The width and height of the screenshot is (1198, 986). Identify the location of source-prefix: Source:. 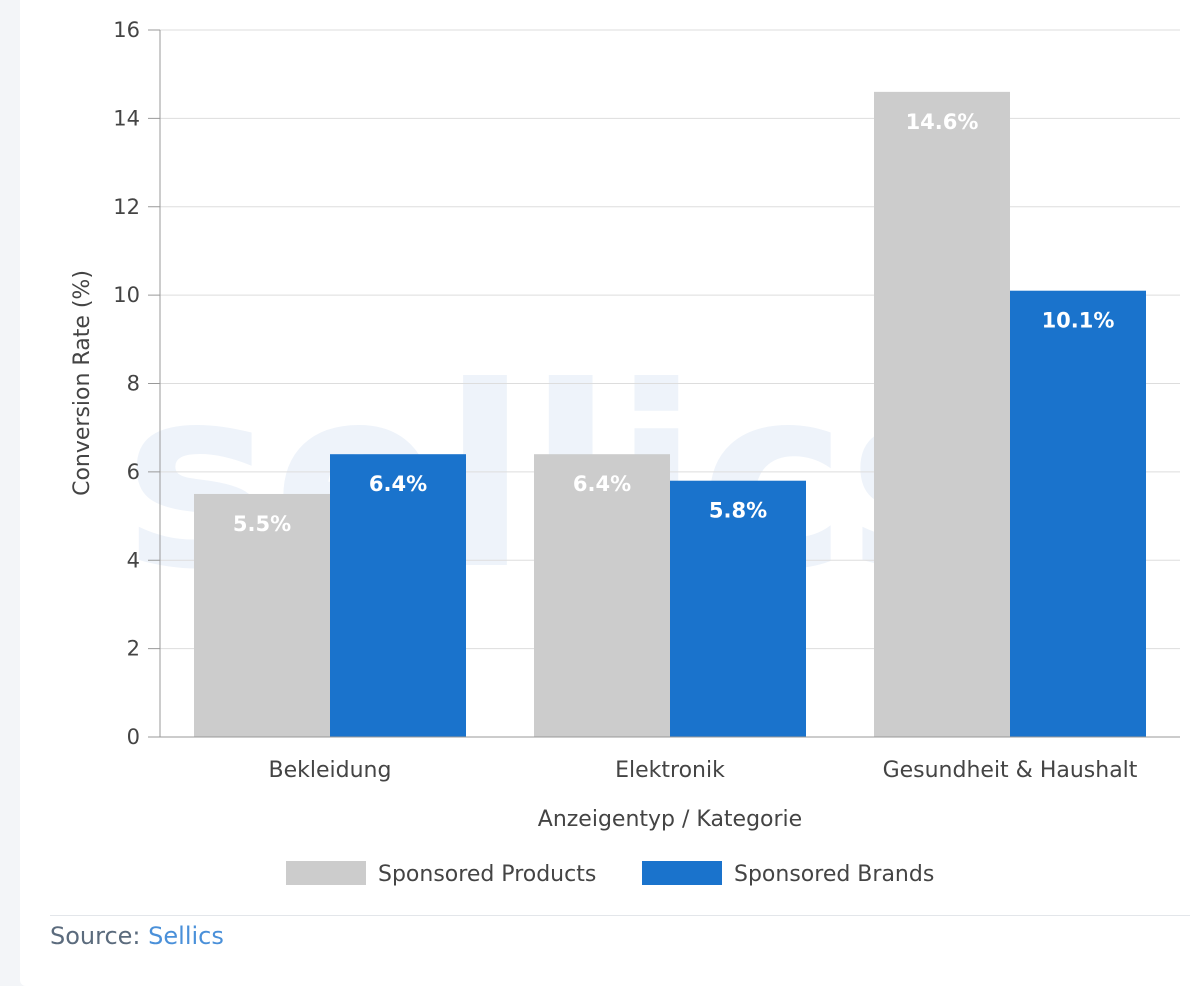
(95, 936).